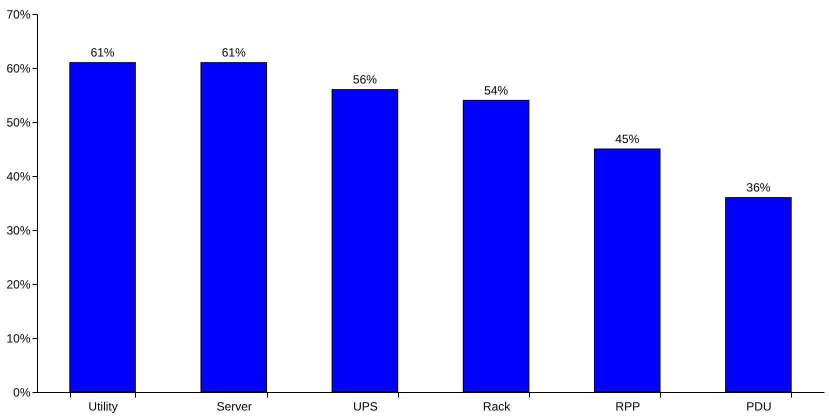  I want to click on data-label: 45%, so click(627, 139).